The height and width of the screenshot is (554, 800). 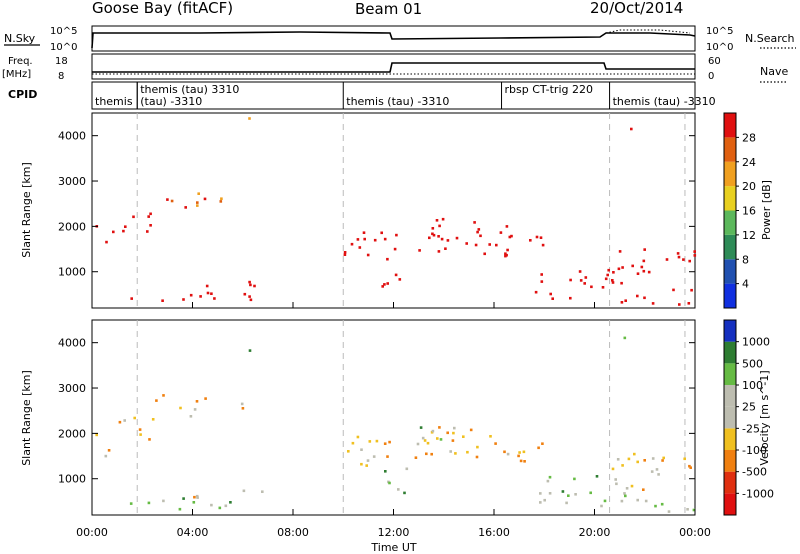 What do you see at coordinates (26, 210) in the screenshot?
I see `power-ylabel: Slant Range [km]` at bounding box center [26, 210].